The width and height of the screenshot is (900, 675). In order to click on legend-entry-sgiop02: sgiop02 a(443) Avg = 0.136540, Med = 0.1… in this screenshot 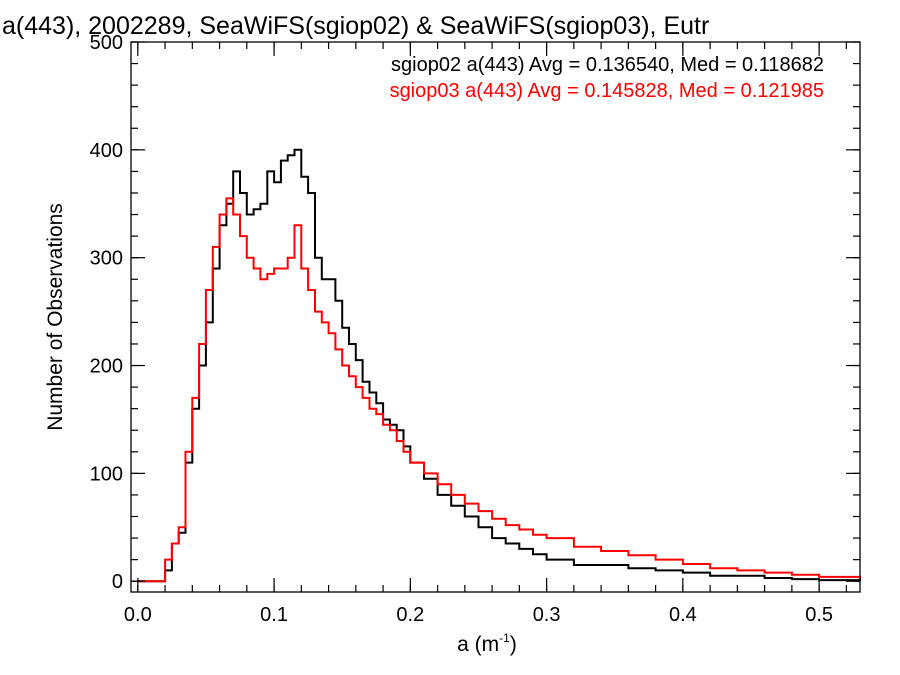, I will do `click(607, 65)`.